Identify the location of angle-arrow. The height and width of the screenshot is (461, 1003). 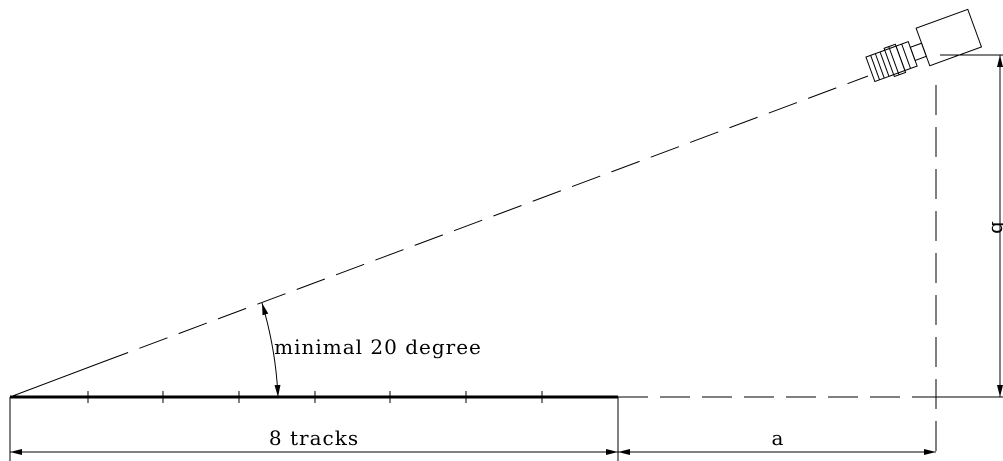
(271, 350).